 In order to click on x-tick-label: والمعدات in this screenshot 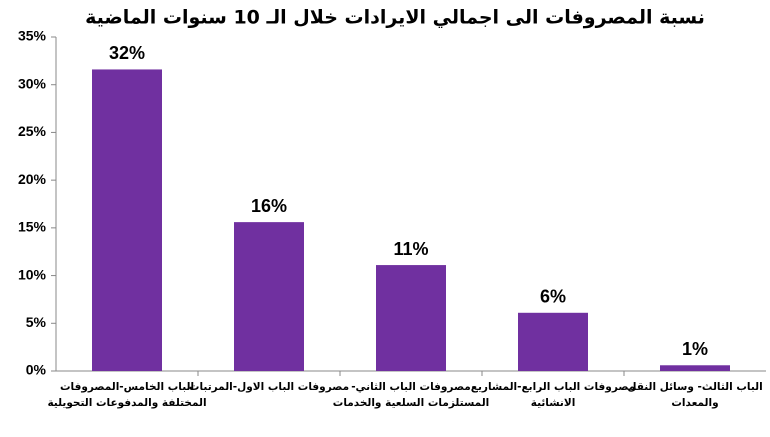, I will do `click(694, 403)`.